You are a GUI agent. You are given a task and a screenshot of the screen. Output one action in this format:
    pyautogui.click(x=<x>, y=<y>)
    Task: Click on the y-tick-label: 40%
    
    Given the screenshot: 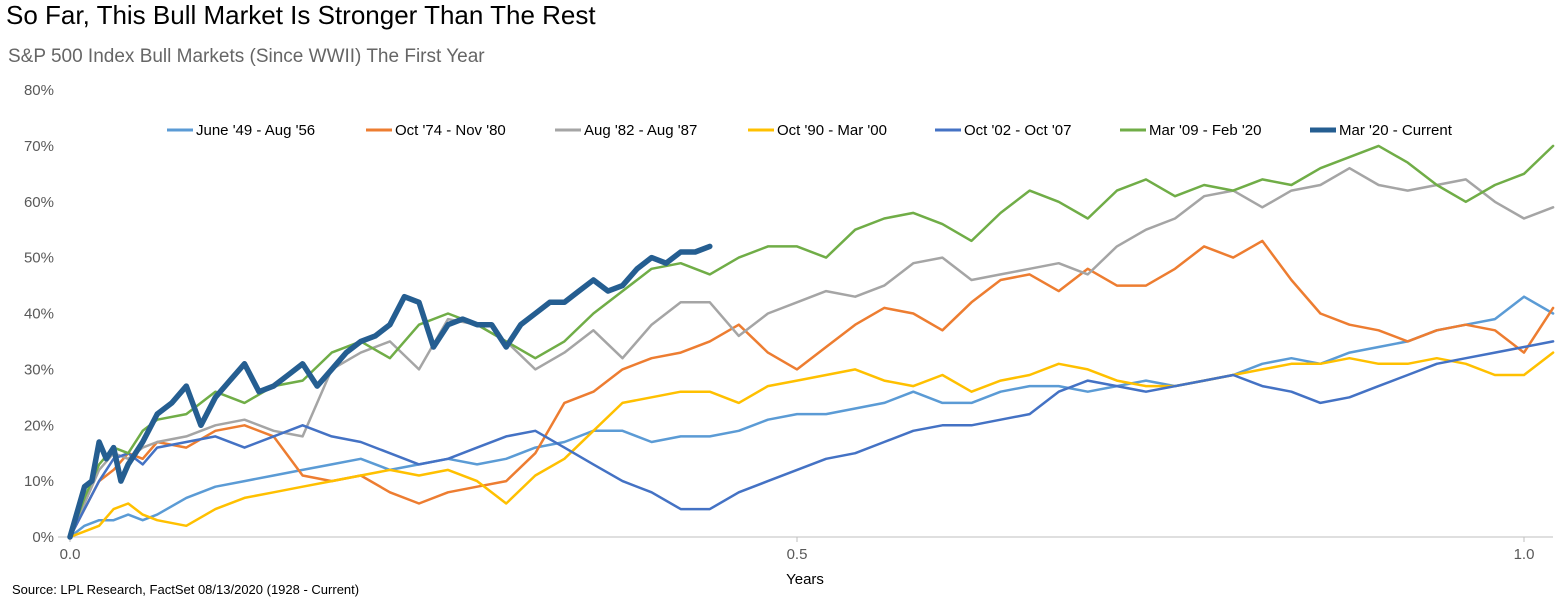 What is the action you would take?
    pyautogui.click(x=39, y=314)
    